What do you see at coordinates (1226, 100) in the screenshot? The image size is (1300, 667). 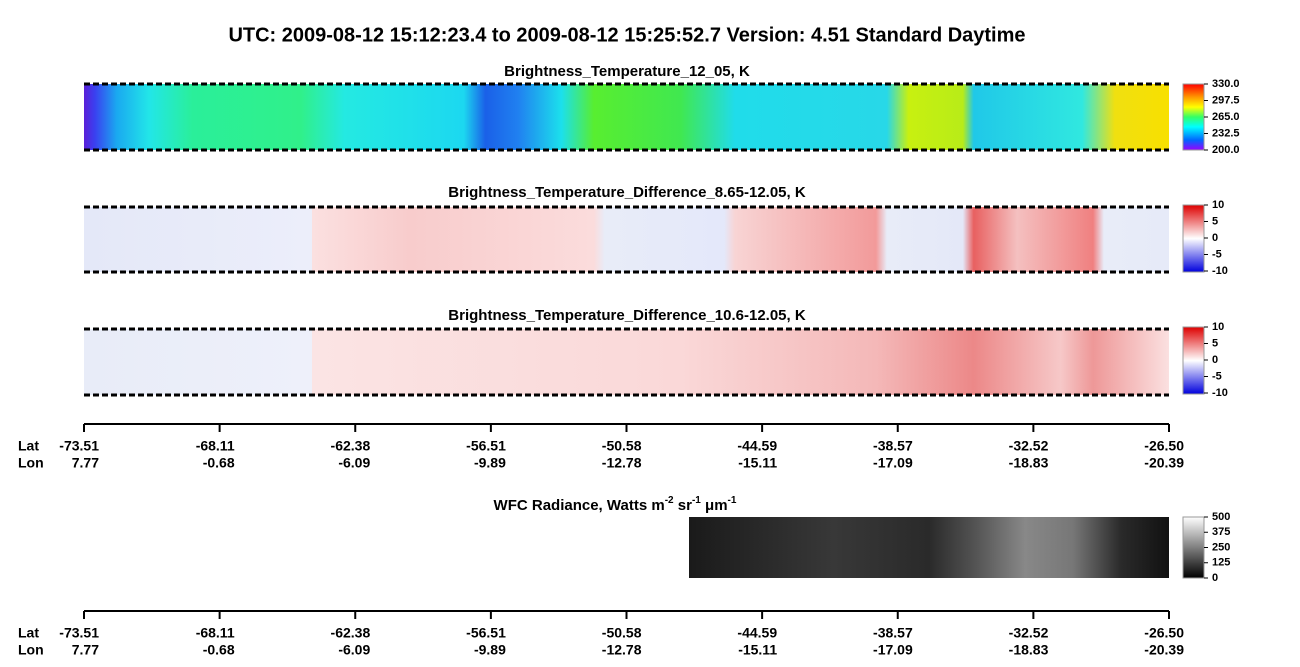 I see `colorbar-label: 297.5` at bounding box center [1226, 100].